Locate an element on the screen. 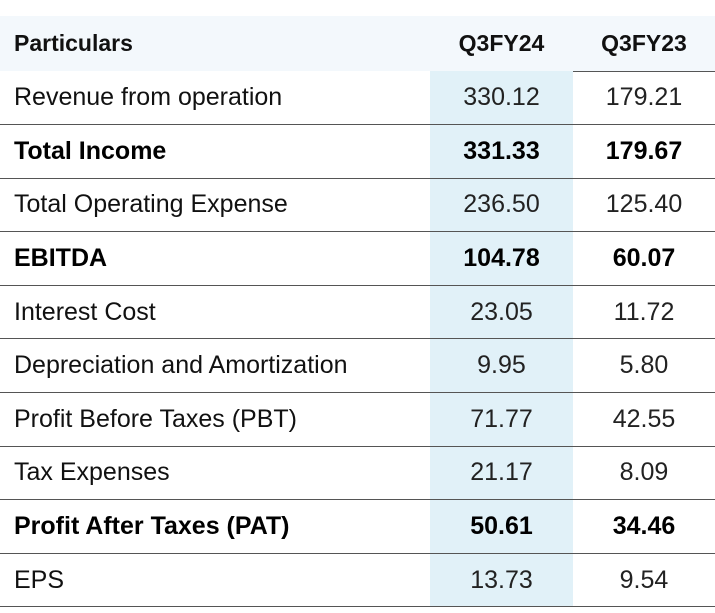 The width and height of the screenshot is (715, 613). table-row: Revenue from operation 330.12 179.21 is located at coordinates (357, 98).